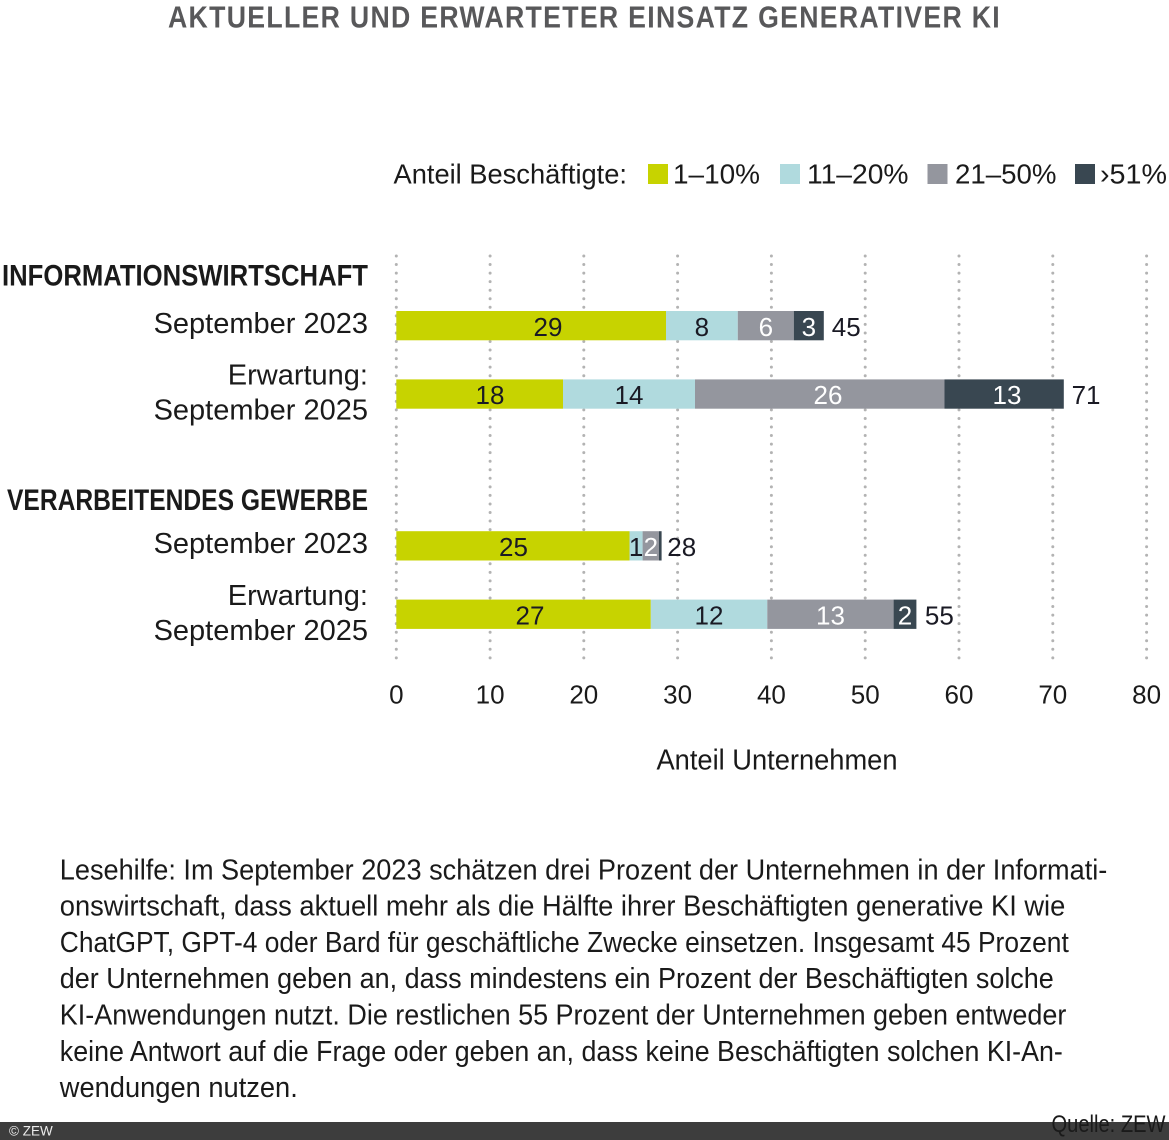 This screenshot has height=1140, width=1169. What do you see at coordinates (771, 695) in the screenshot?
I see `svg-text: 40` at bounding box center [771, 695].